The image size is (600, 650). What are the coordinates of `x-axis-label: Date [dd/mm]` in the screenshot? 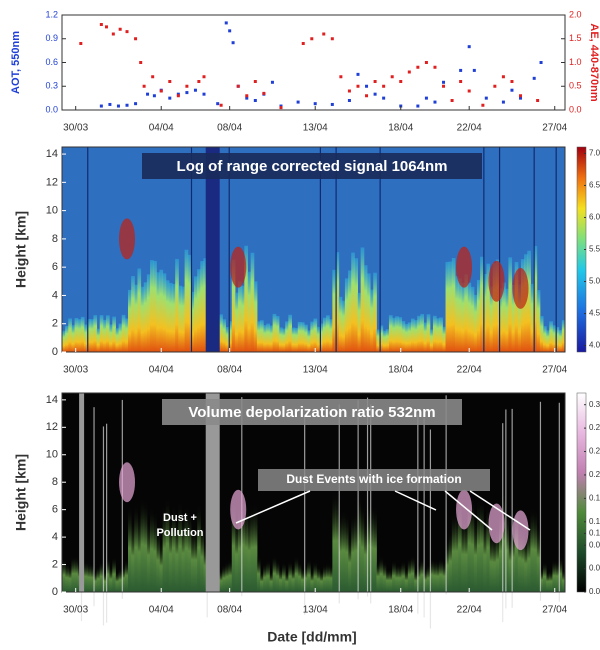 It's located at (311, 637).